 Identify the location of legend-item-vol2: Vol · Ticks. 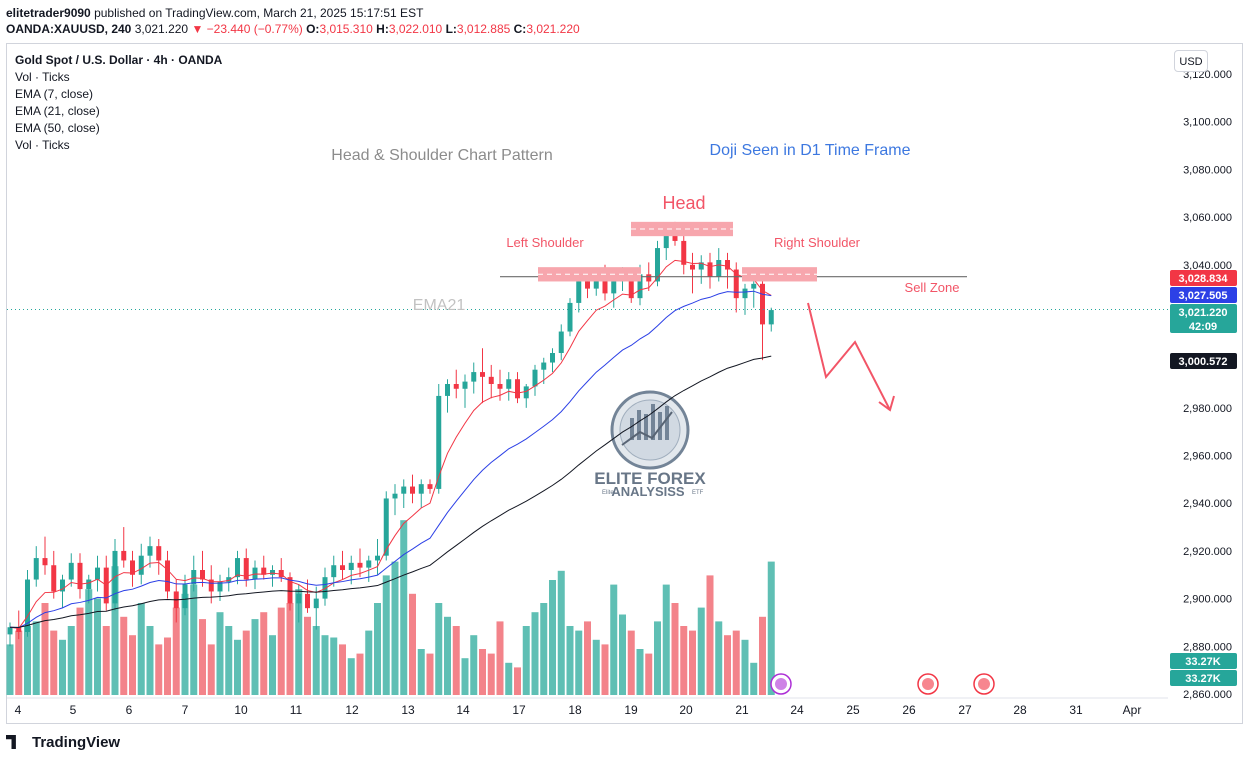
(42, 145).